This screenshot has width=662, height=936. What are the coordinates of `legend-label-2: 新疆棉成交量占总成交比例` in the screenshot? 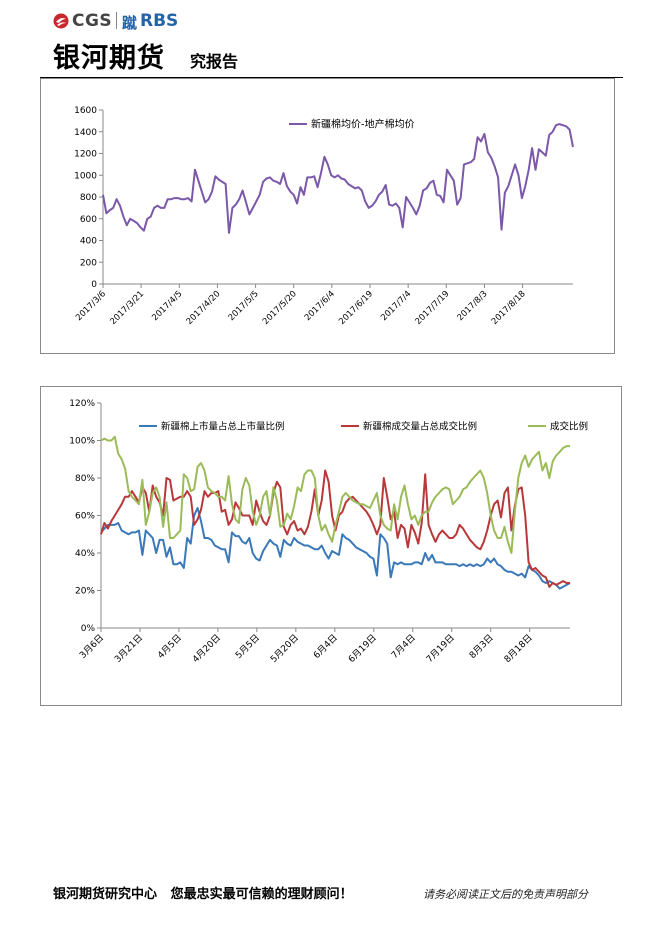 It's located at (420, 427).